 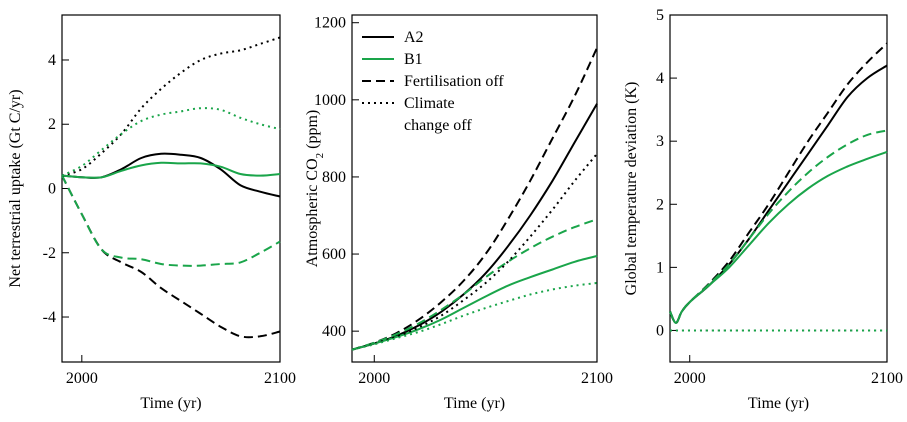 I want to click on y-tick-label: 800, so click(x=334, y=177).